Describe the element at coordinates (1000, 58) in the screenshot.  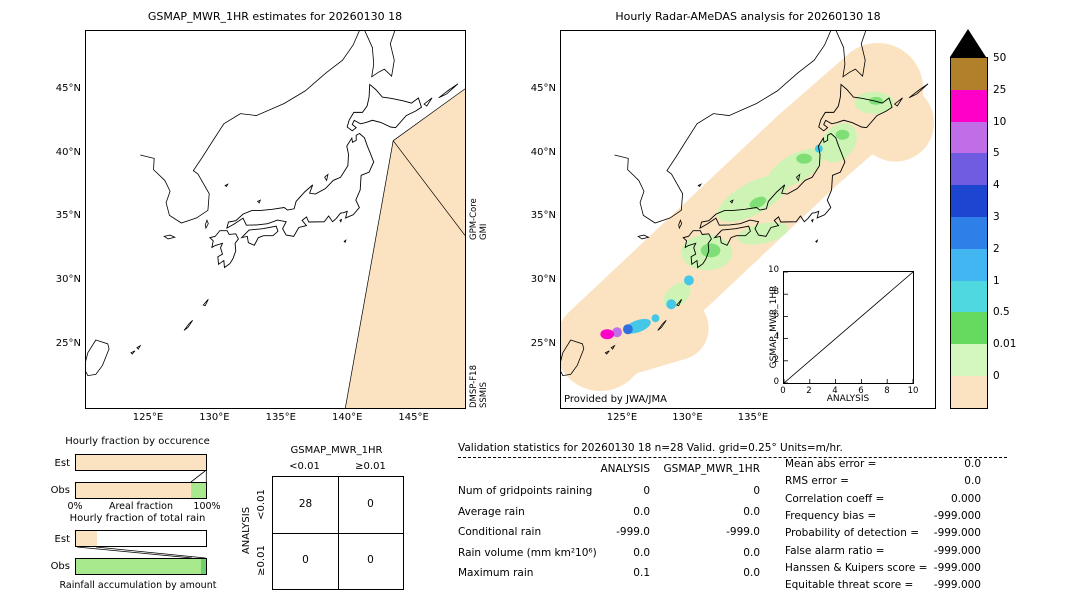
I see `colorbar-tick-label: 50` at that location.